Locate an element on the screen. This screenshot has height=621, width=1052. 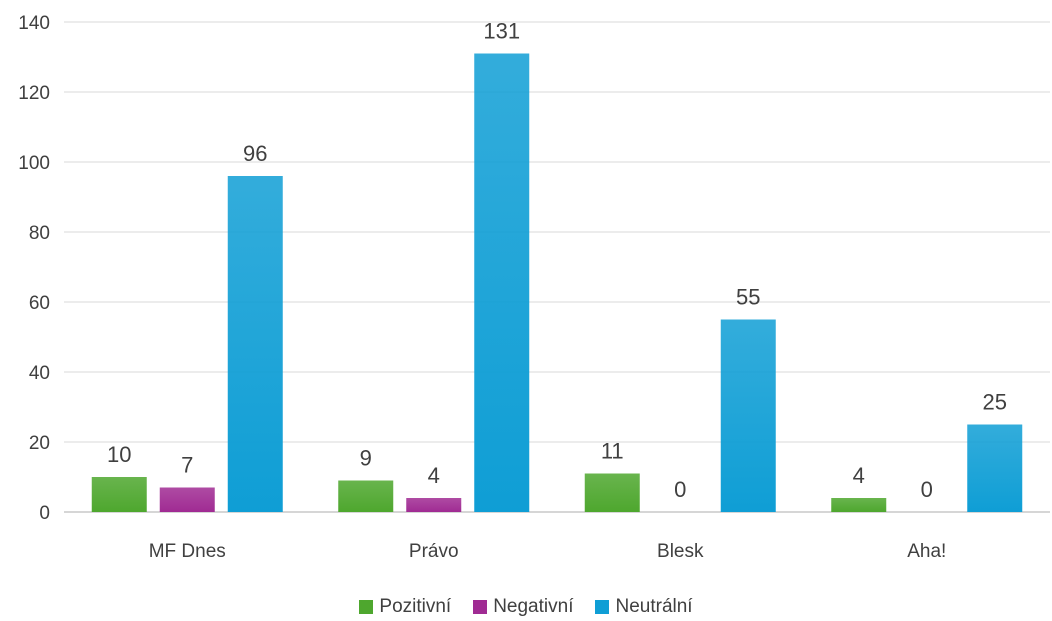
legend-swatch-neutral is located at coordinates (602, 607).